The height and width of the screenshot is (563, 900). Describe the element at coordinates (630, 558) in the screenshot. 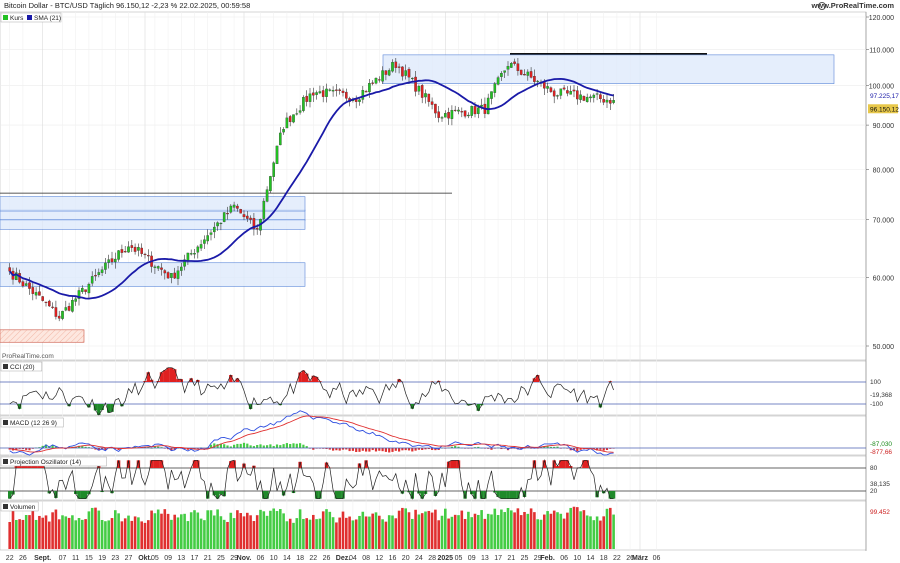

I see `time-label: 26` at that location.